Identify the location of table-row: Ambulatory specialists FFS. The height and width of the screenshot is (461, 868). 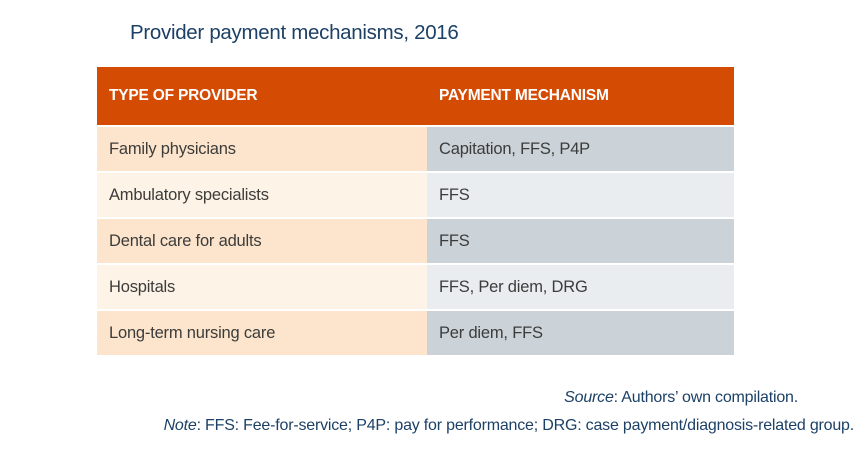
(415, 195).